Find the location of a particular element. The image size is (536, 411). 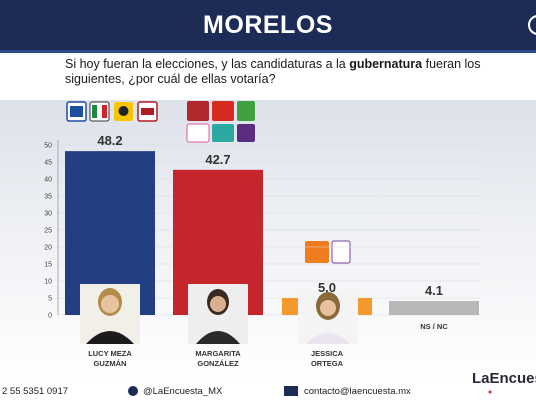

y-tick-label: 40 is located at coordinates (48, 180).